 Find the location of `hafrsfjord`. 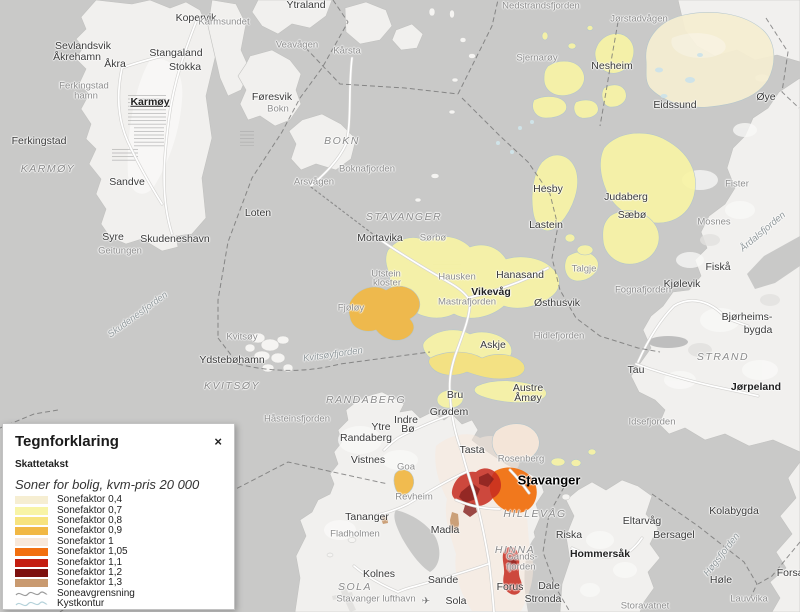

hafrsfjord is located at coordinates (417, 541).